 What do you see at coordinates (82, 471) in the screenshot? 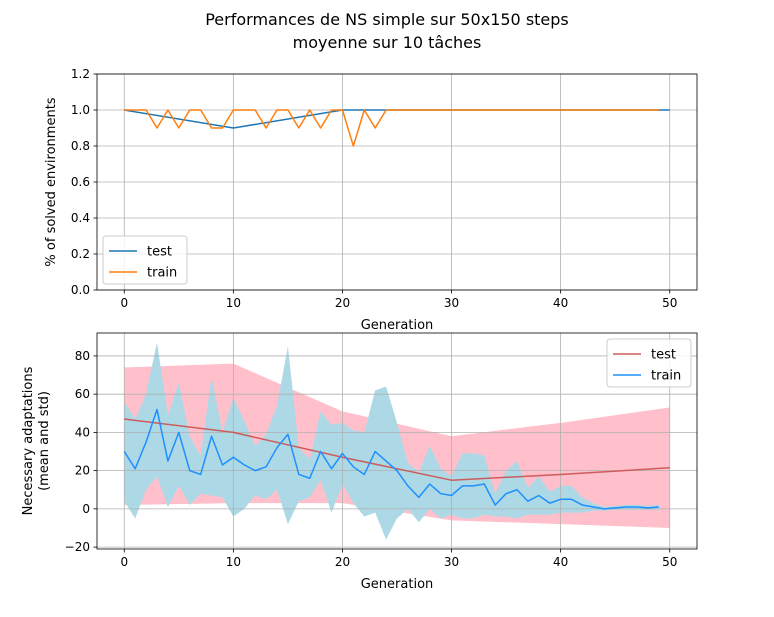
I see `y-tick-label: 20` at bounding box center [82, 471].